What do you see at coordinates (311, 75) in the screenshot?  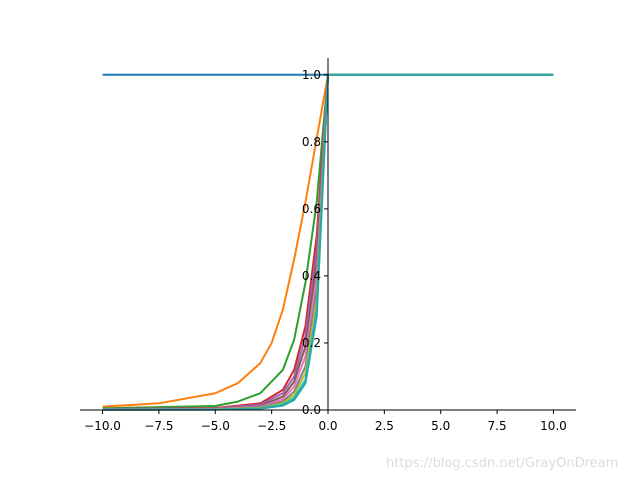 I see `y-tick-label: 1.0` at bounding box center [311, 75].